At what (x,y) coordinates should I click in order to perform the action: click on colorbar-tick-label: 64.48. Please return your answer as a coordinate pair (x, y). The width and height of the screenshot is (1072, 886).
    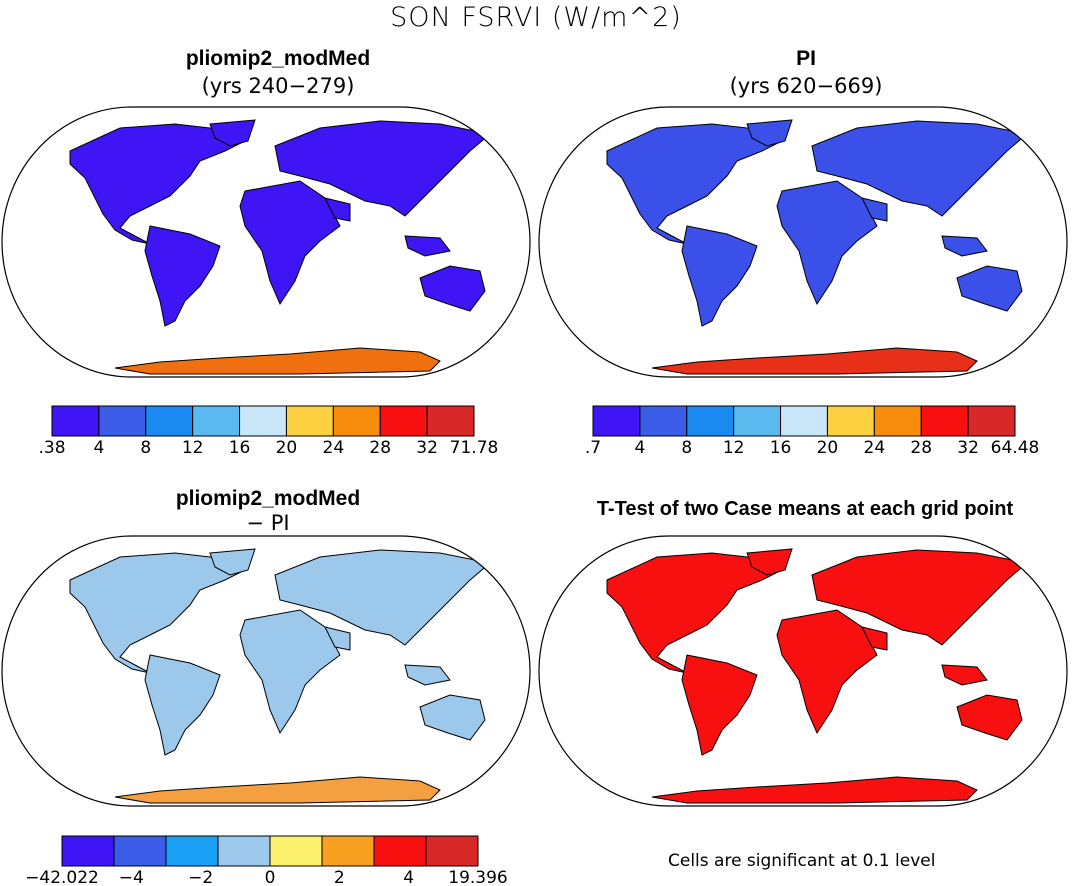
    Looking at the image, I should click on (1015, 448).